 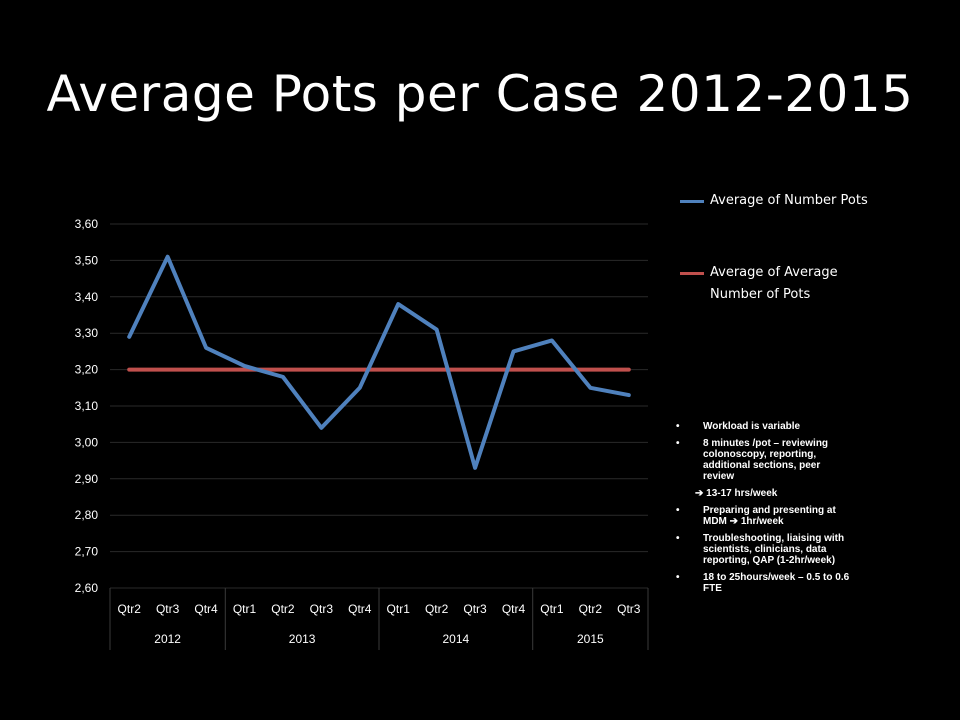 I want to click on y-tick-label: 3,00, so click(x=87, y=442).